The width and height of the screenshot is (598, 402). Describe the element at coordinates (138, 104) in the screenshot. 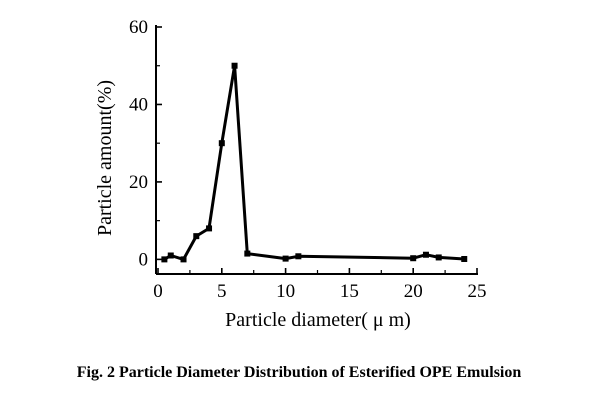

I see `y-tick-label: 40` at that location.